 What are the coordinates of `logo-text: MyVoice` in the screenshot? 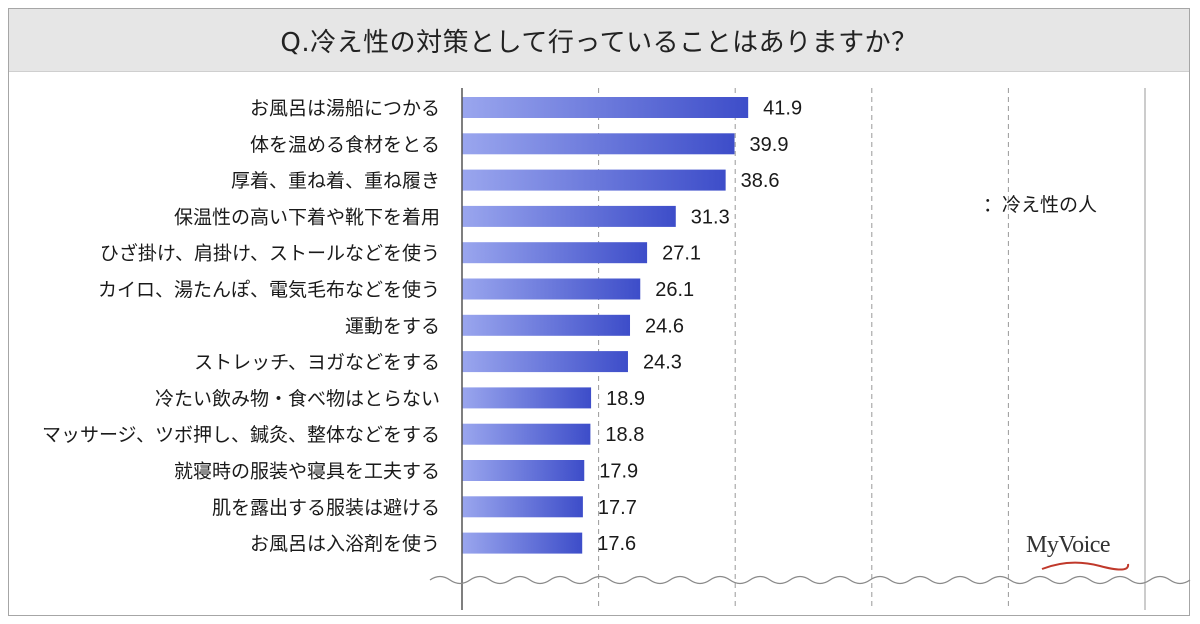 It's located at (1068, 545).